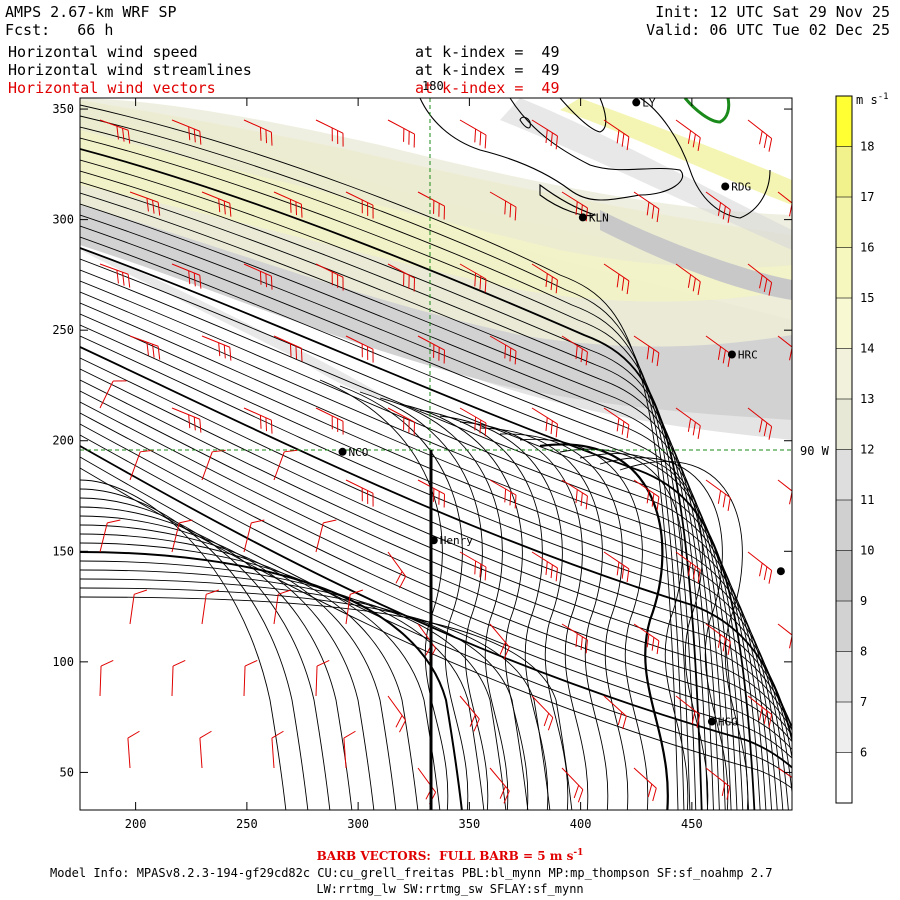  Describe the element at coordinates (863, 601) in the screenshot. I see `colorbar-label: 9` at that location.